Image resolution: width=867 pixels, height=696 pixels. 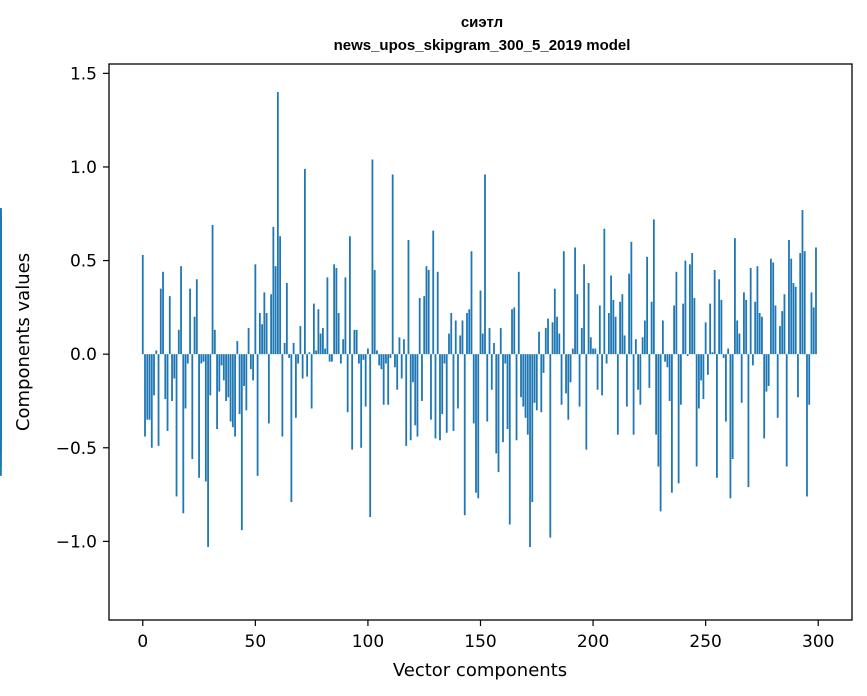 What do you see at coordinates (83, 74) in the screenshot?
I see `y-tick-label: 1.5` at bounding box center [83, 74].